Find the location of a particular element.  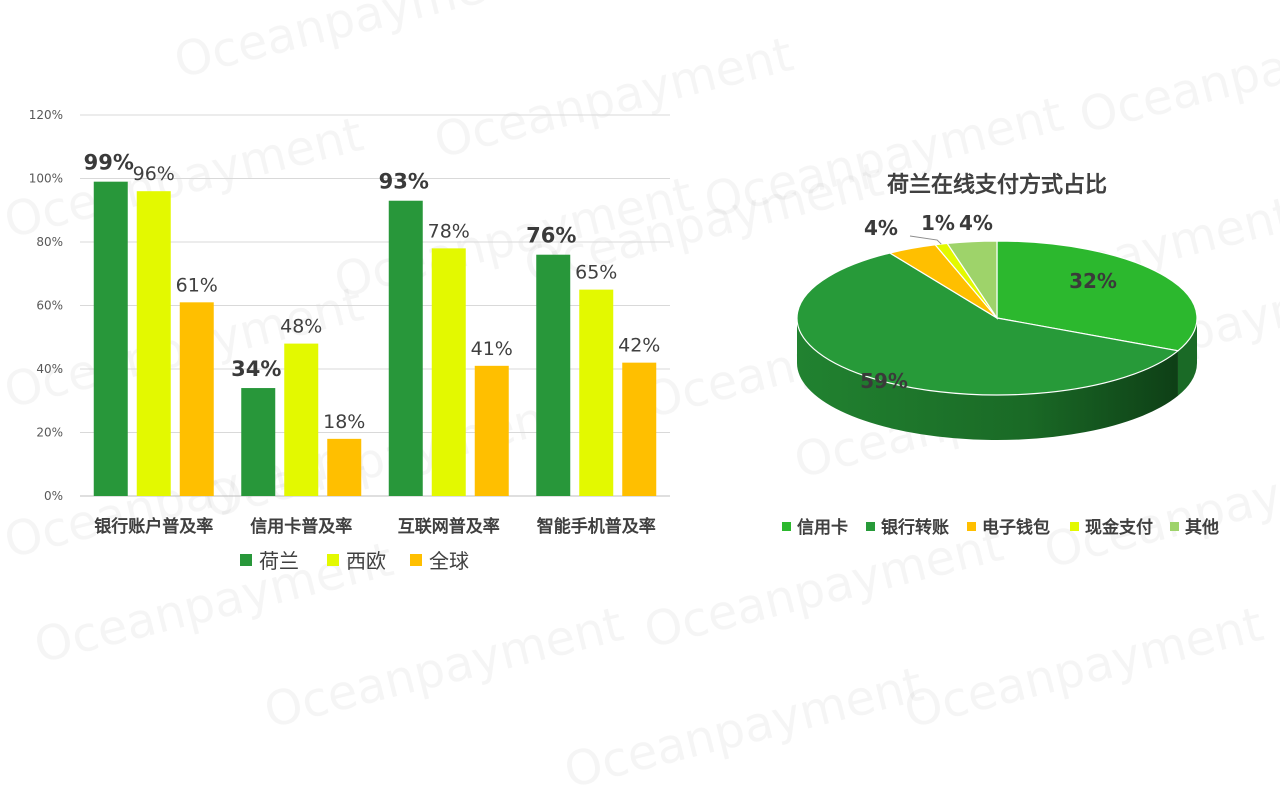

pie-data-label: 32% is located at coordinates (1093, 281).